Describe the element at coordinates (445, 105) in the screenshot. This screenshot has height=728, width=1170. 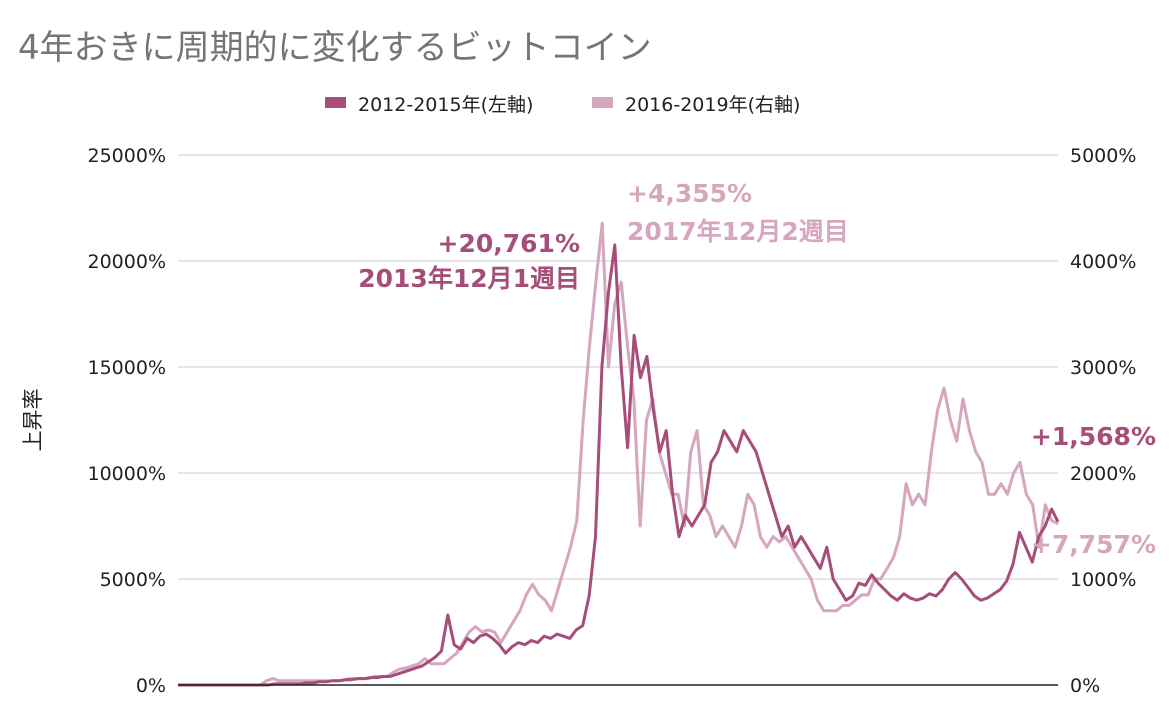
I see `legend-label-2012-2015: 2012-2015年(左軸)` at that location.